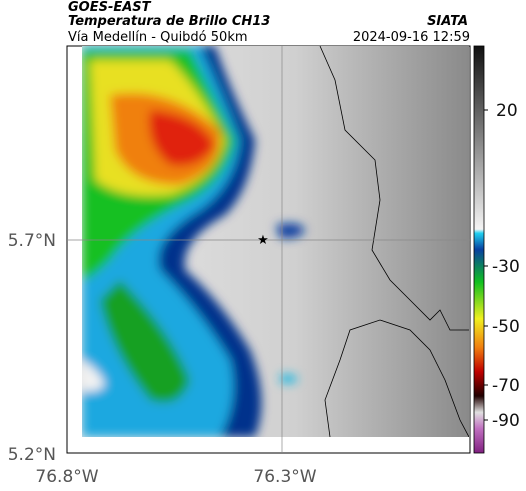 This screenshot has height=491, width=526. Describe the element at coordinates (506, 386) in the screenshot. I see `colorbar-tick: -70` at that location.